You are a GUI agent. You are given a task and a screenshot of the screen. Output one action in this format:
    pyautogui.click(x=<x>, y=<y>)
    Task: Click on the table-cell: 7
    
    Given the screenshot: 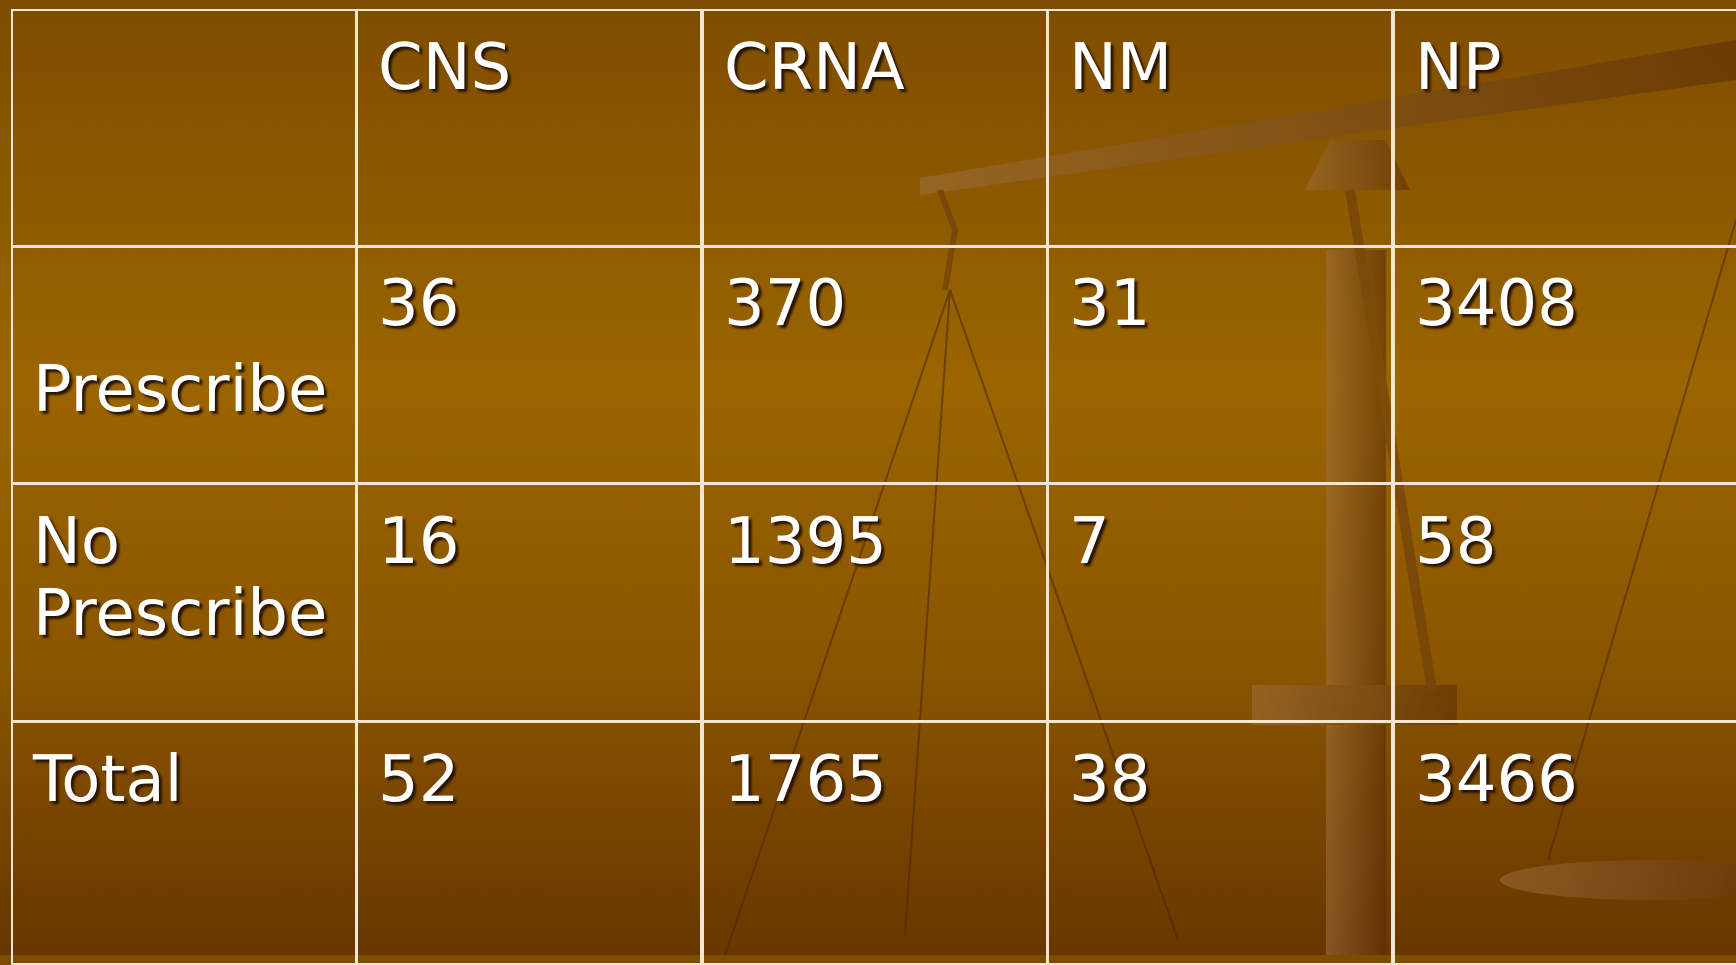 What is the action you would take?
    pyautogui.click(x=1220, y=602)
    